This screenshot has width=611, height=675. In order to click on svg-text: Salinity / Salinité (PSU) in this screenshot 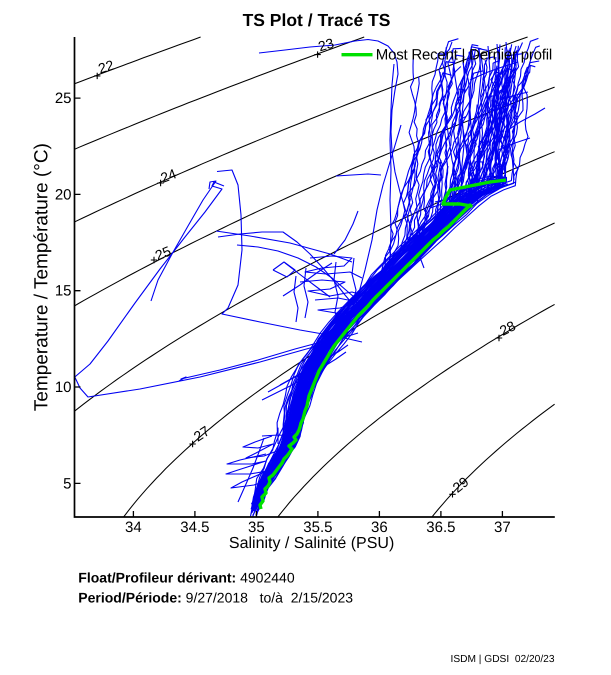, I will do `click(311, 543)`.